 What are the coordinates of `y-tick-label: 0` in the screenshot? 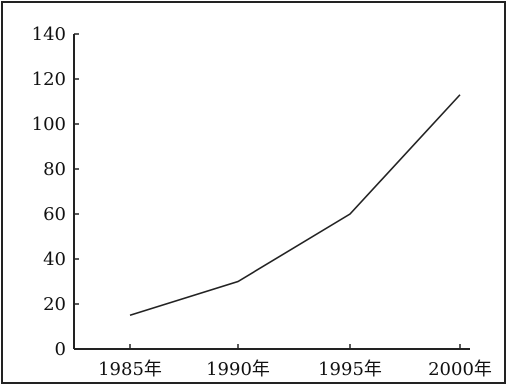 It's located at (60, 349).